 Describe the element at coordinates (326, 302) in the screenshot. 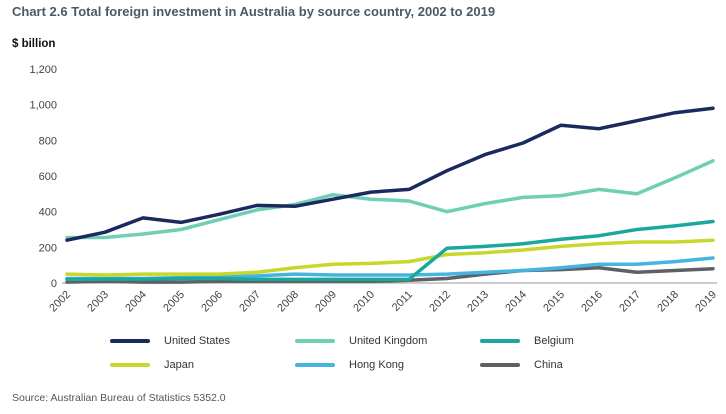

I see `x-tick-label: 2009` at that location.